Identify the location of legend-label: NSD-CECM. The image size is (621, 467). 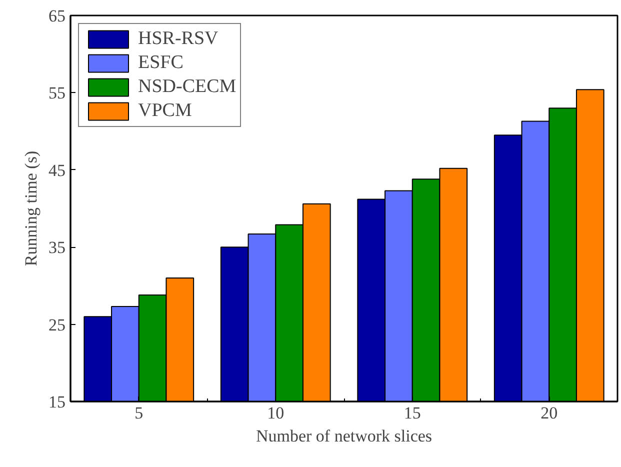
(187, 87).